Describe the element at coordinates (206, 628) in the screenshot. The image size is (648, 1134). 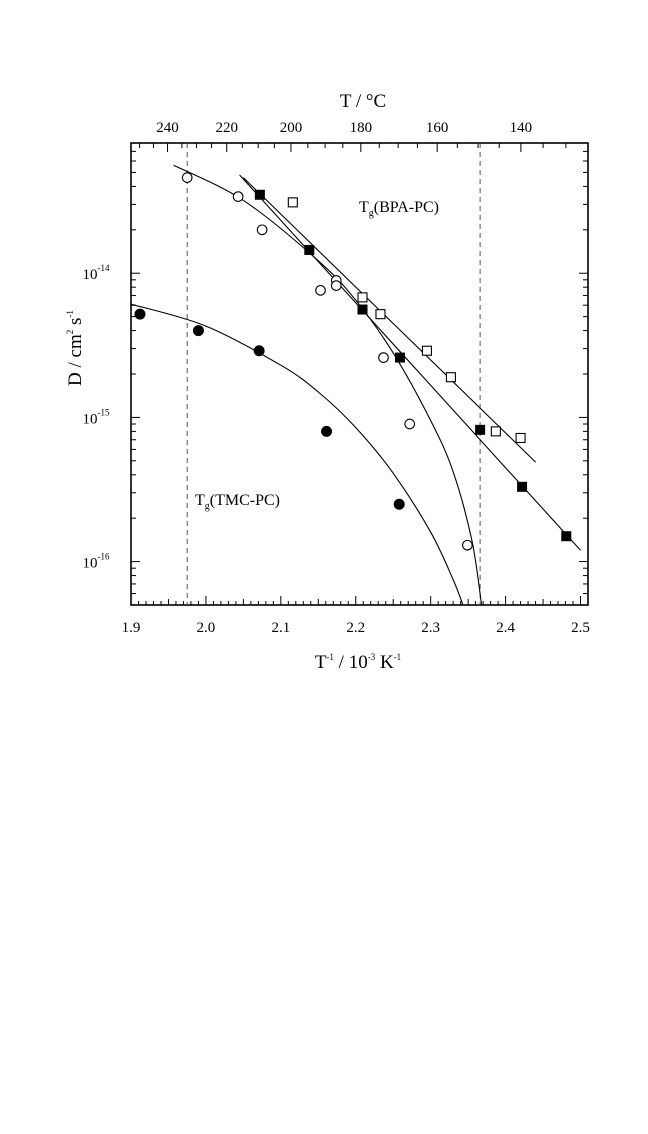
I see `x-tick-label: 2.0` at that location.